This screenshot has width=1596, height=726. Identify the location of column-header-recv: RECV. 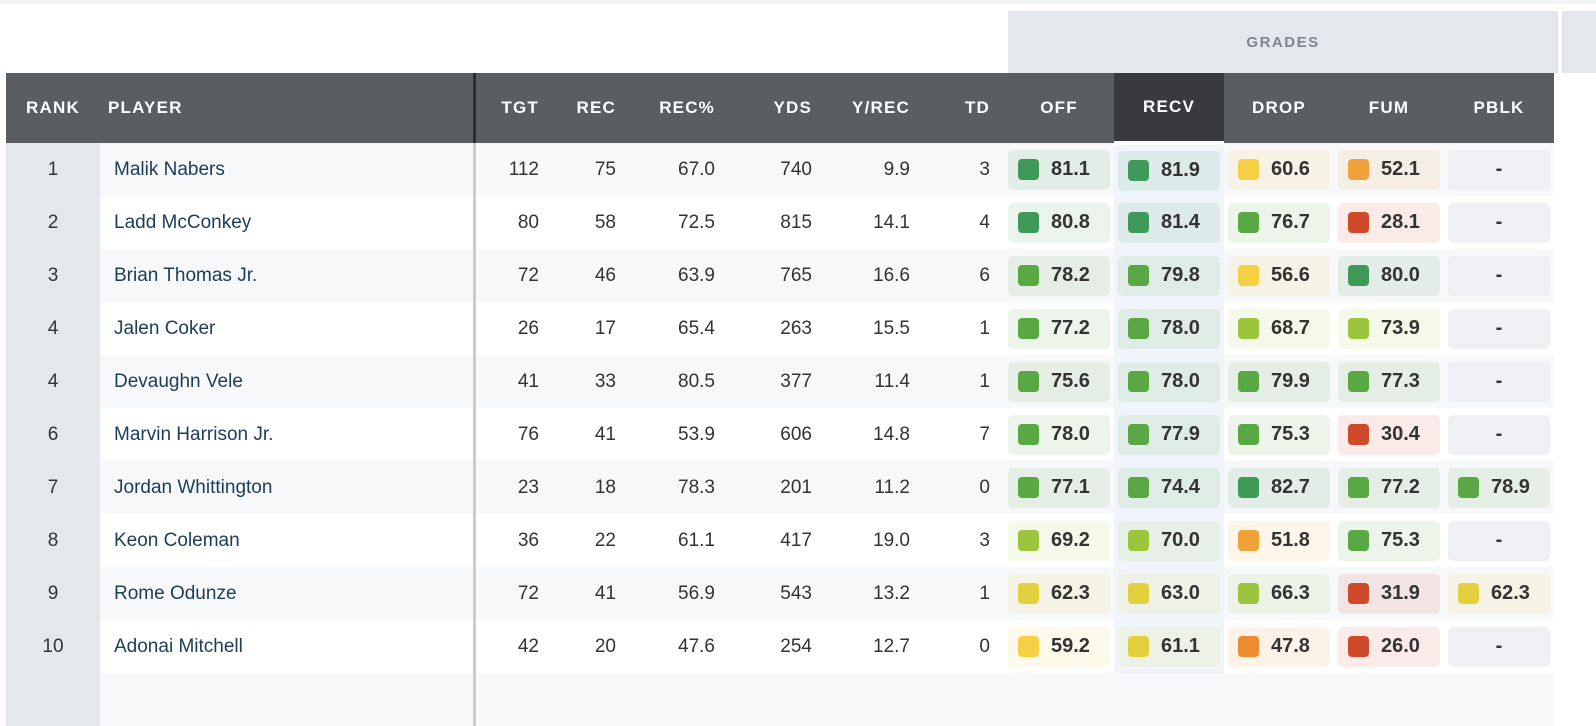
(1169, 109).